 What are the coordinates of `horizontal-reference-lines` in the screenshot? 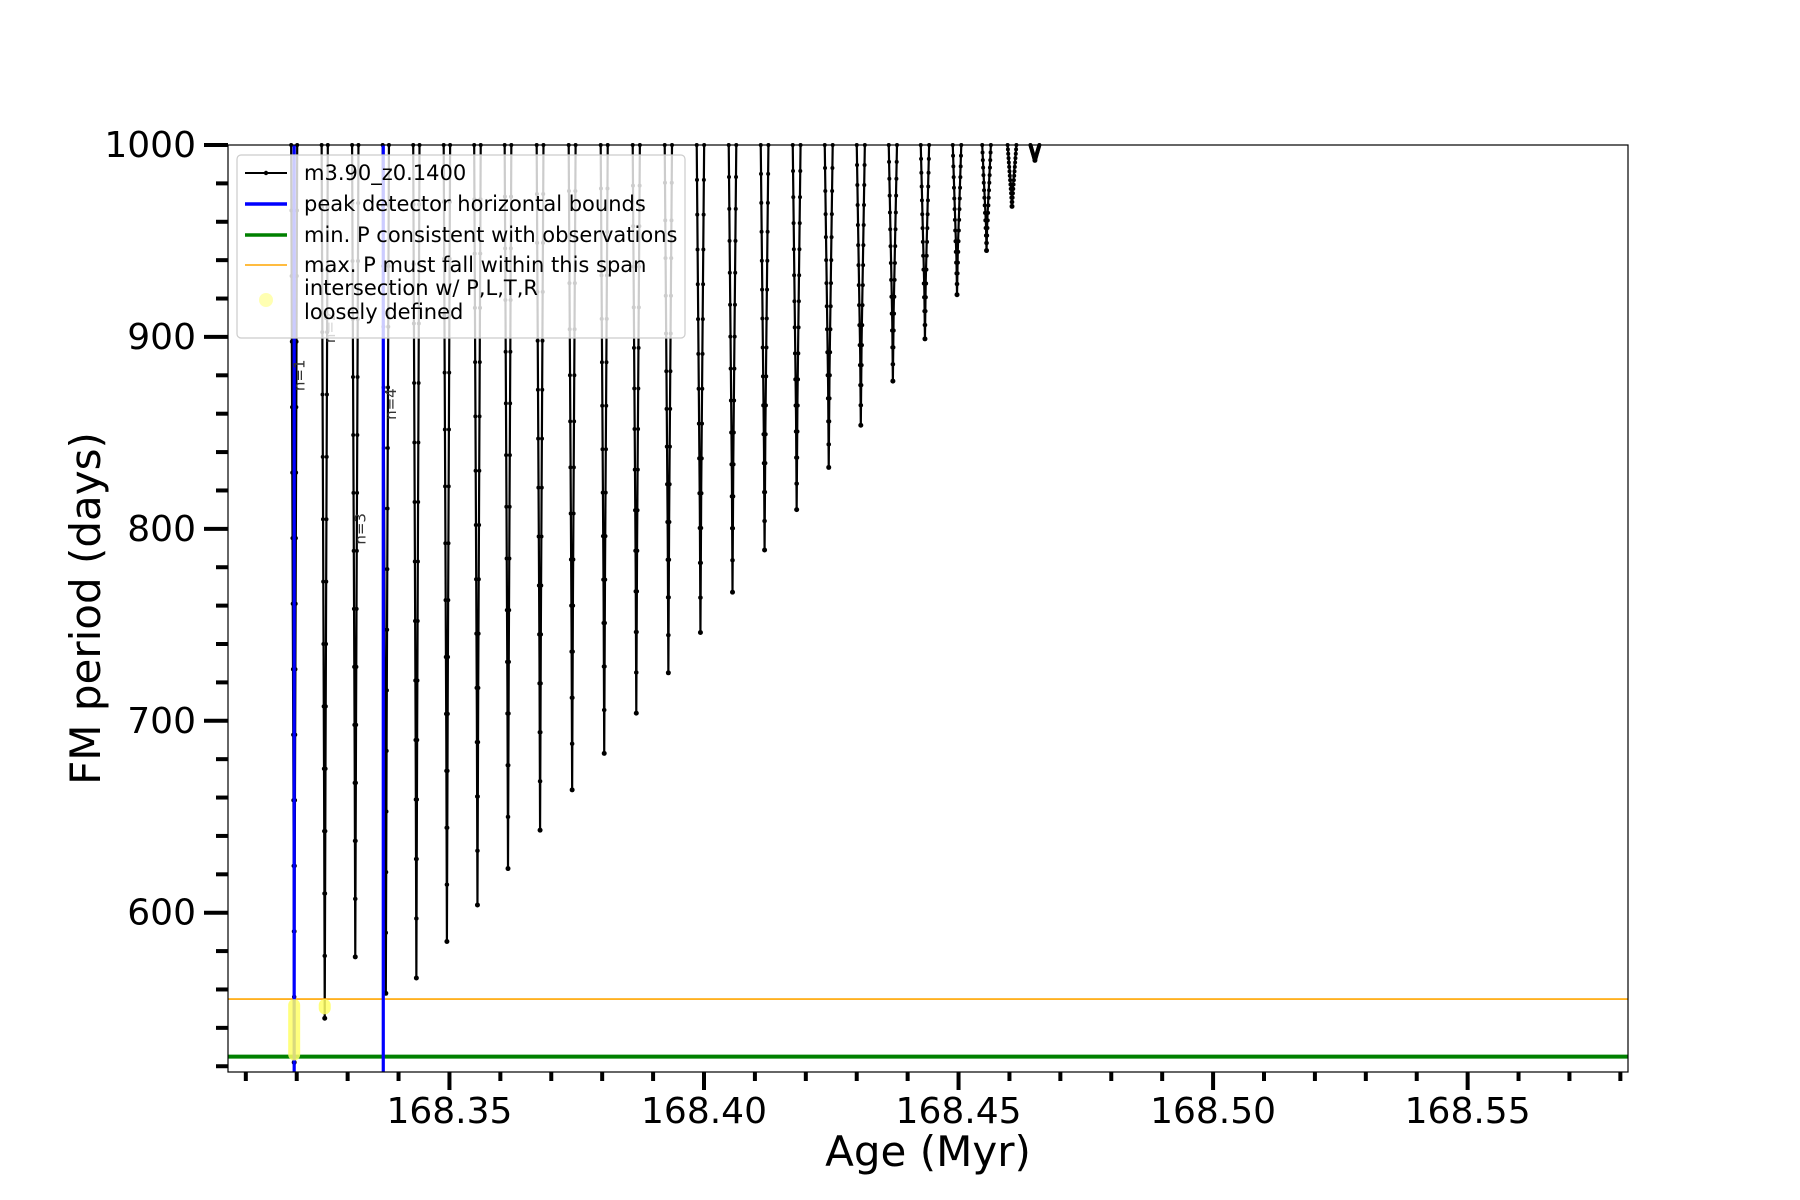 It's located at (928, 1028).